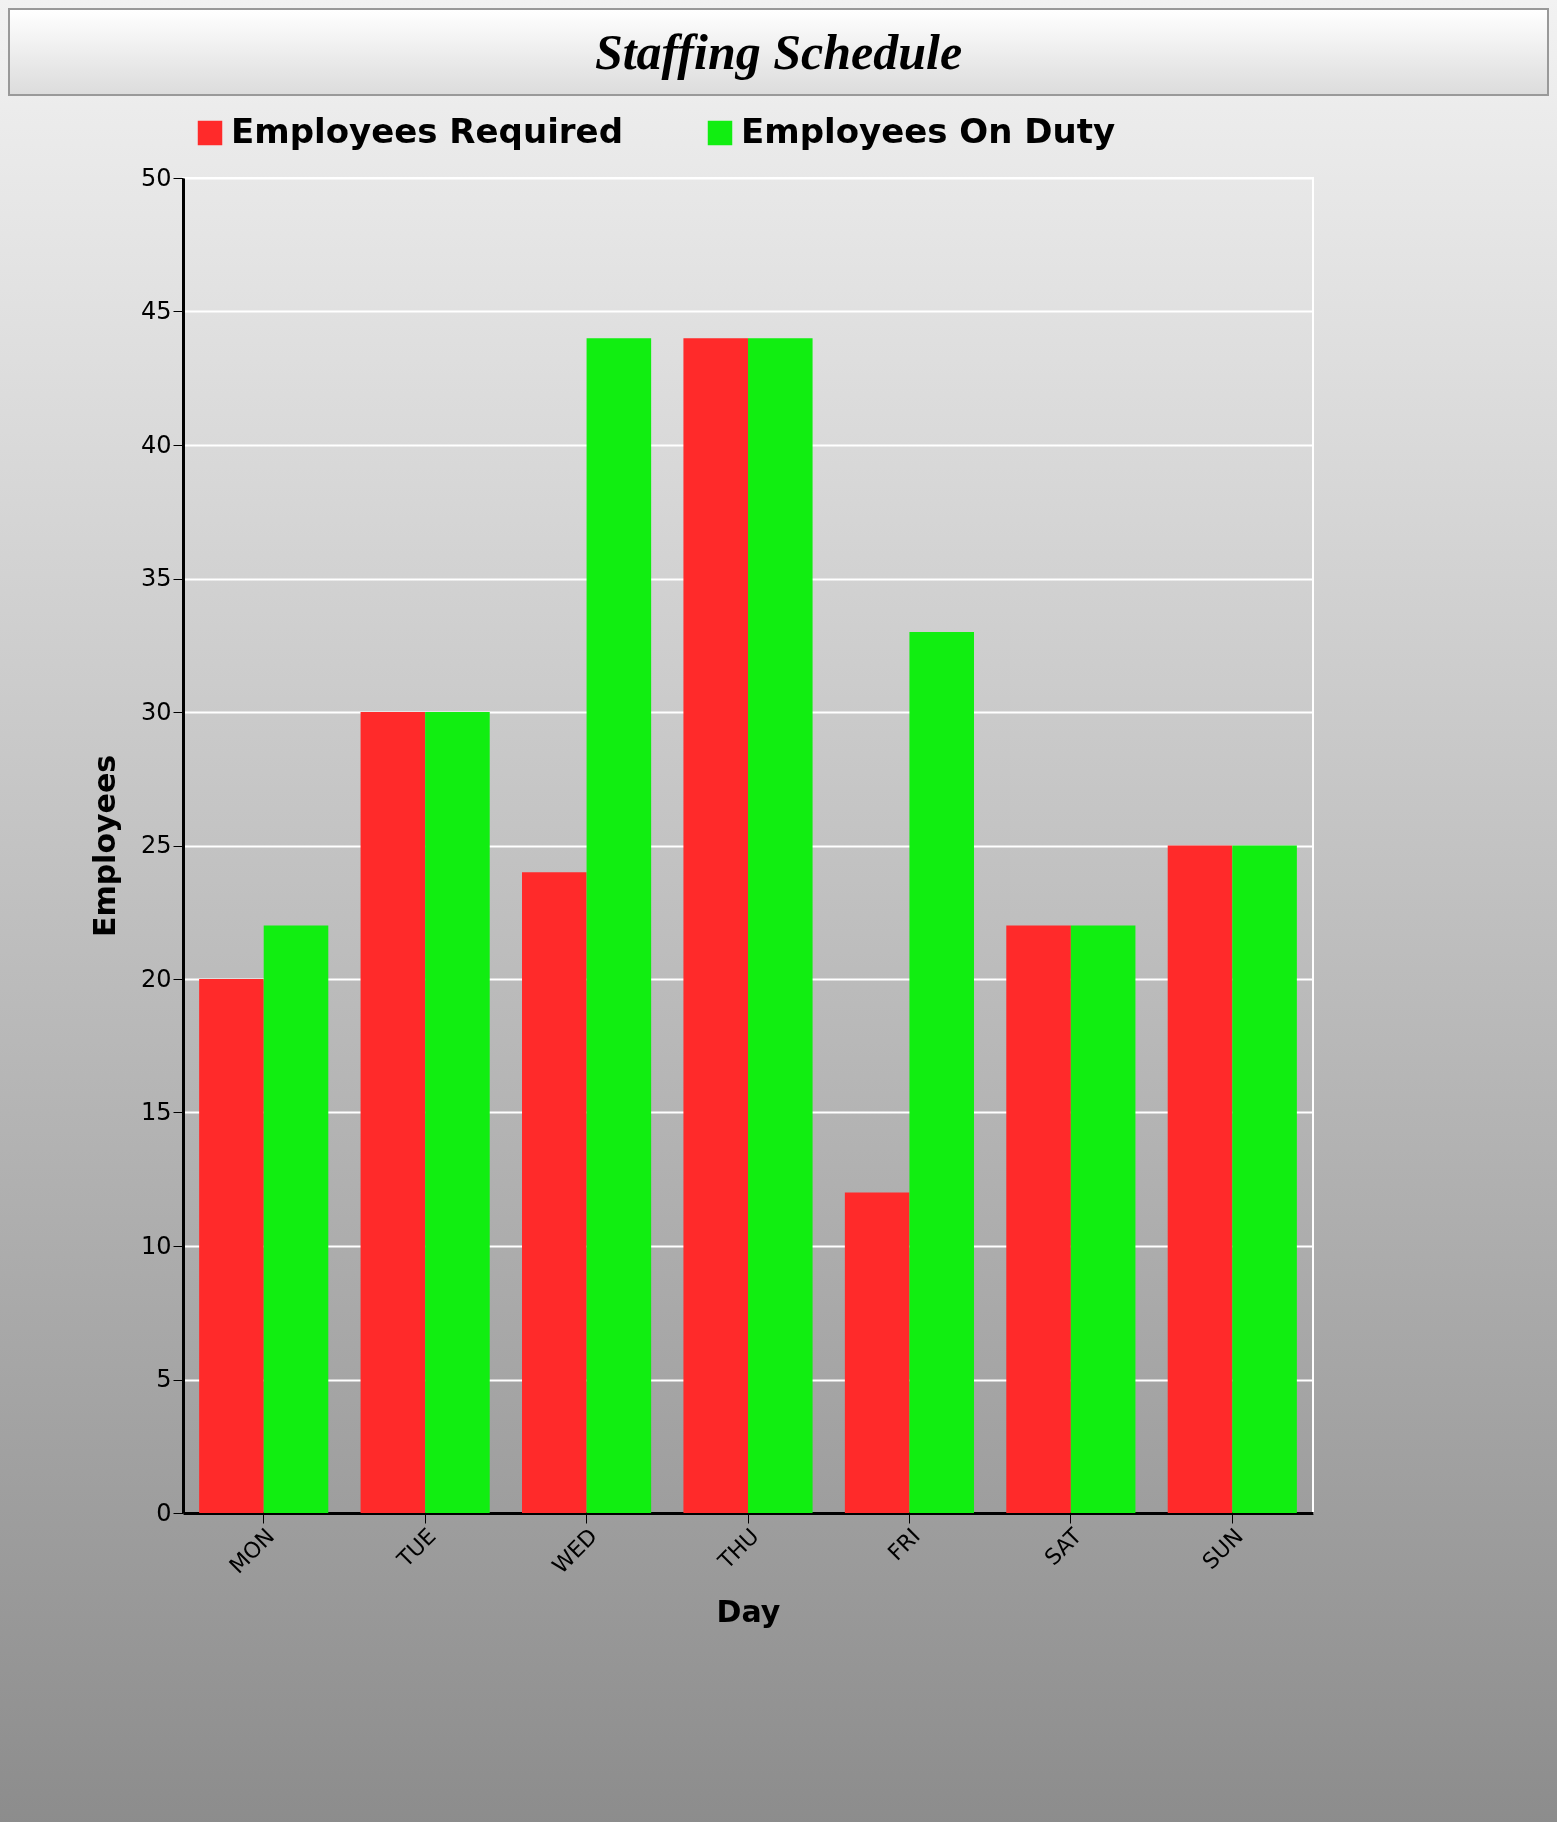 Image resolution: width=1557 pixels, height=1822 pixels. I want to click on y-tick-label: 10, so click(156, 1245).